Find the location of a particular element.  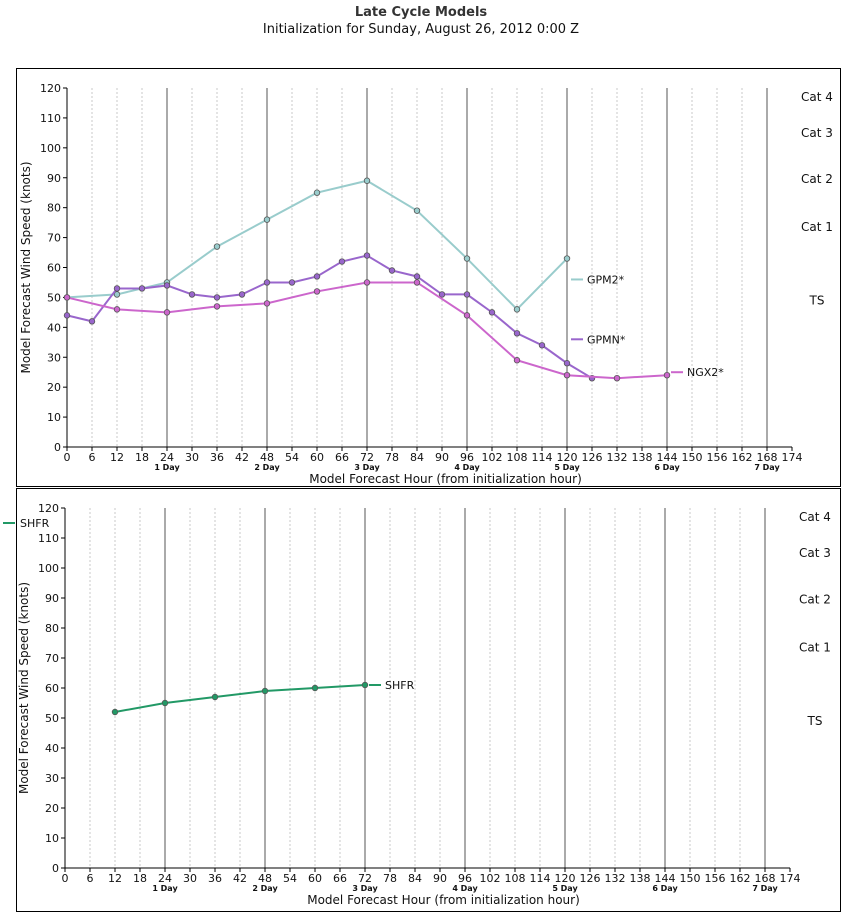

series-label: SHFR is located at coordinates (400, 685).